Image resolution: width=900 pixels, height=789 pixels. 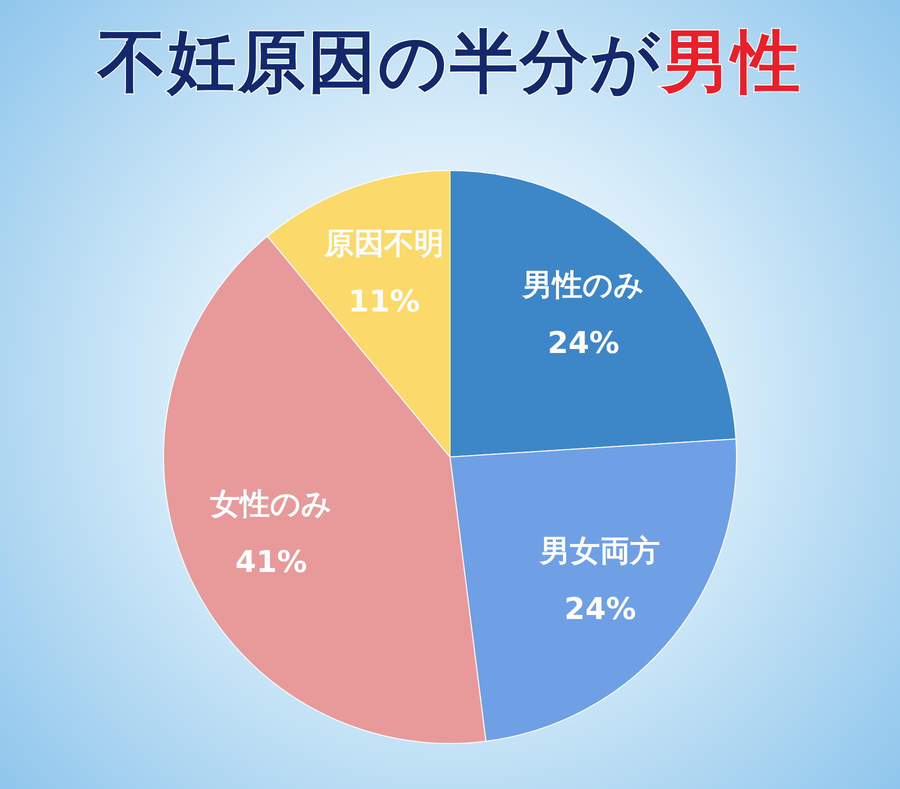 I want to click on data-label: 41%, so click(x=271, y=562).